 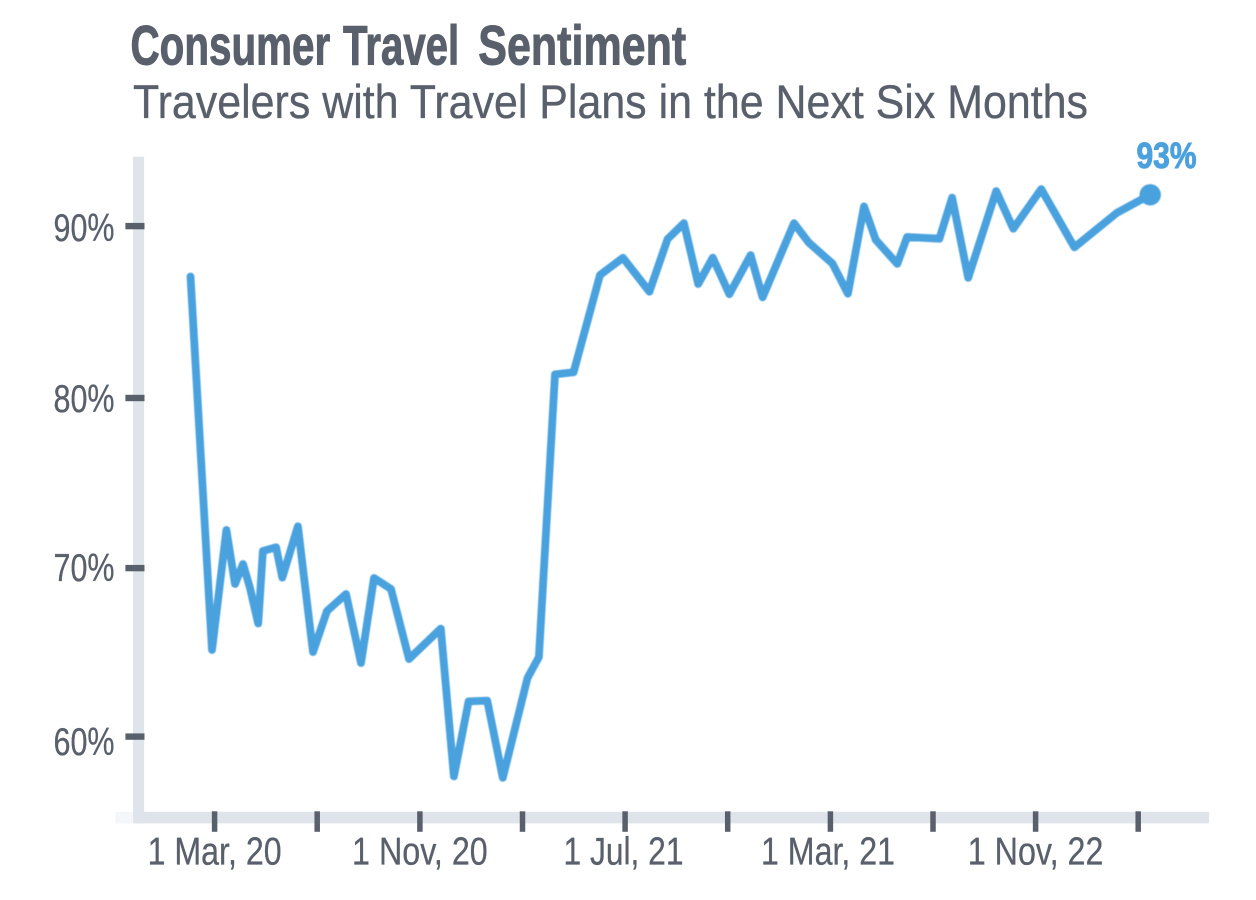 I want to click on svg-text: 1 Mar, 20, so click(x=215, y=852).